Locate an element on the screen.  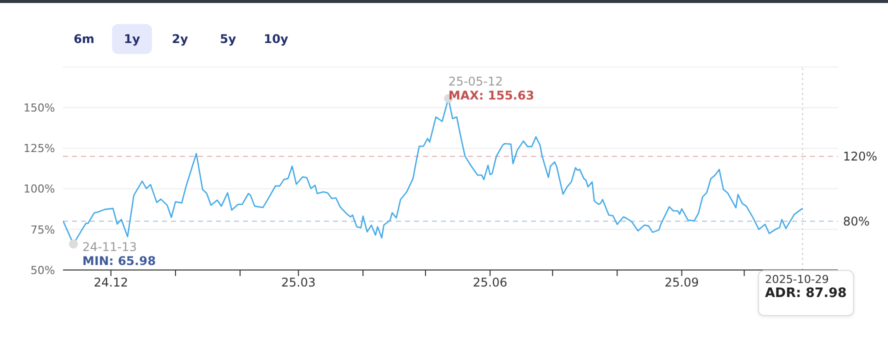
text: 10y is located at coordinates (276, 39).